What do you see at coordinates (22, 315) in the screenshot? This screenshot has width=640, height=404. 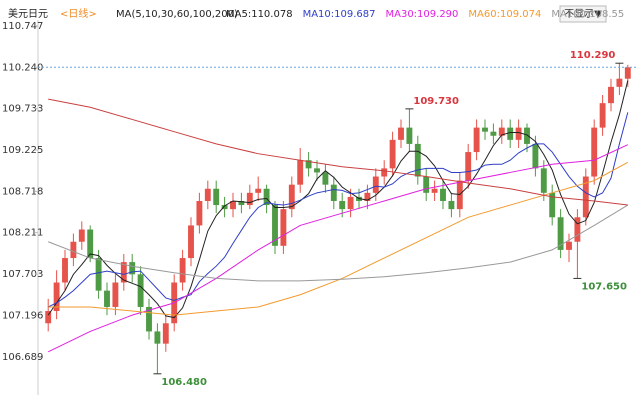 I see `y-tick-label: 107.196` at bounding box center [22, 315].